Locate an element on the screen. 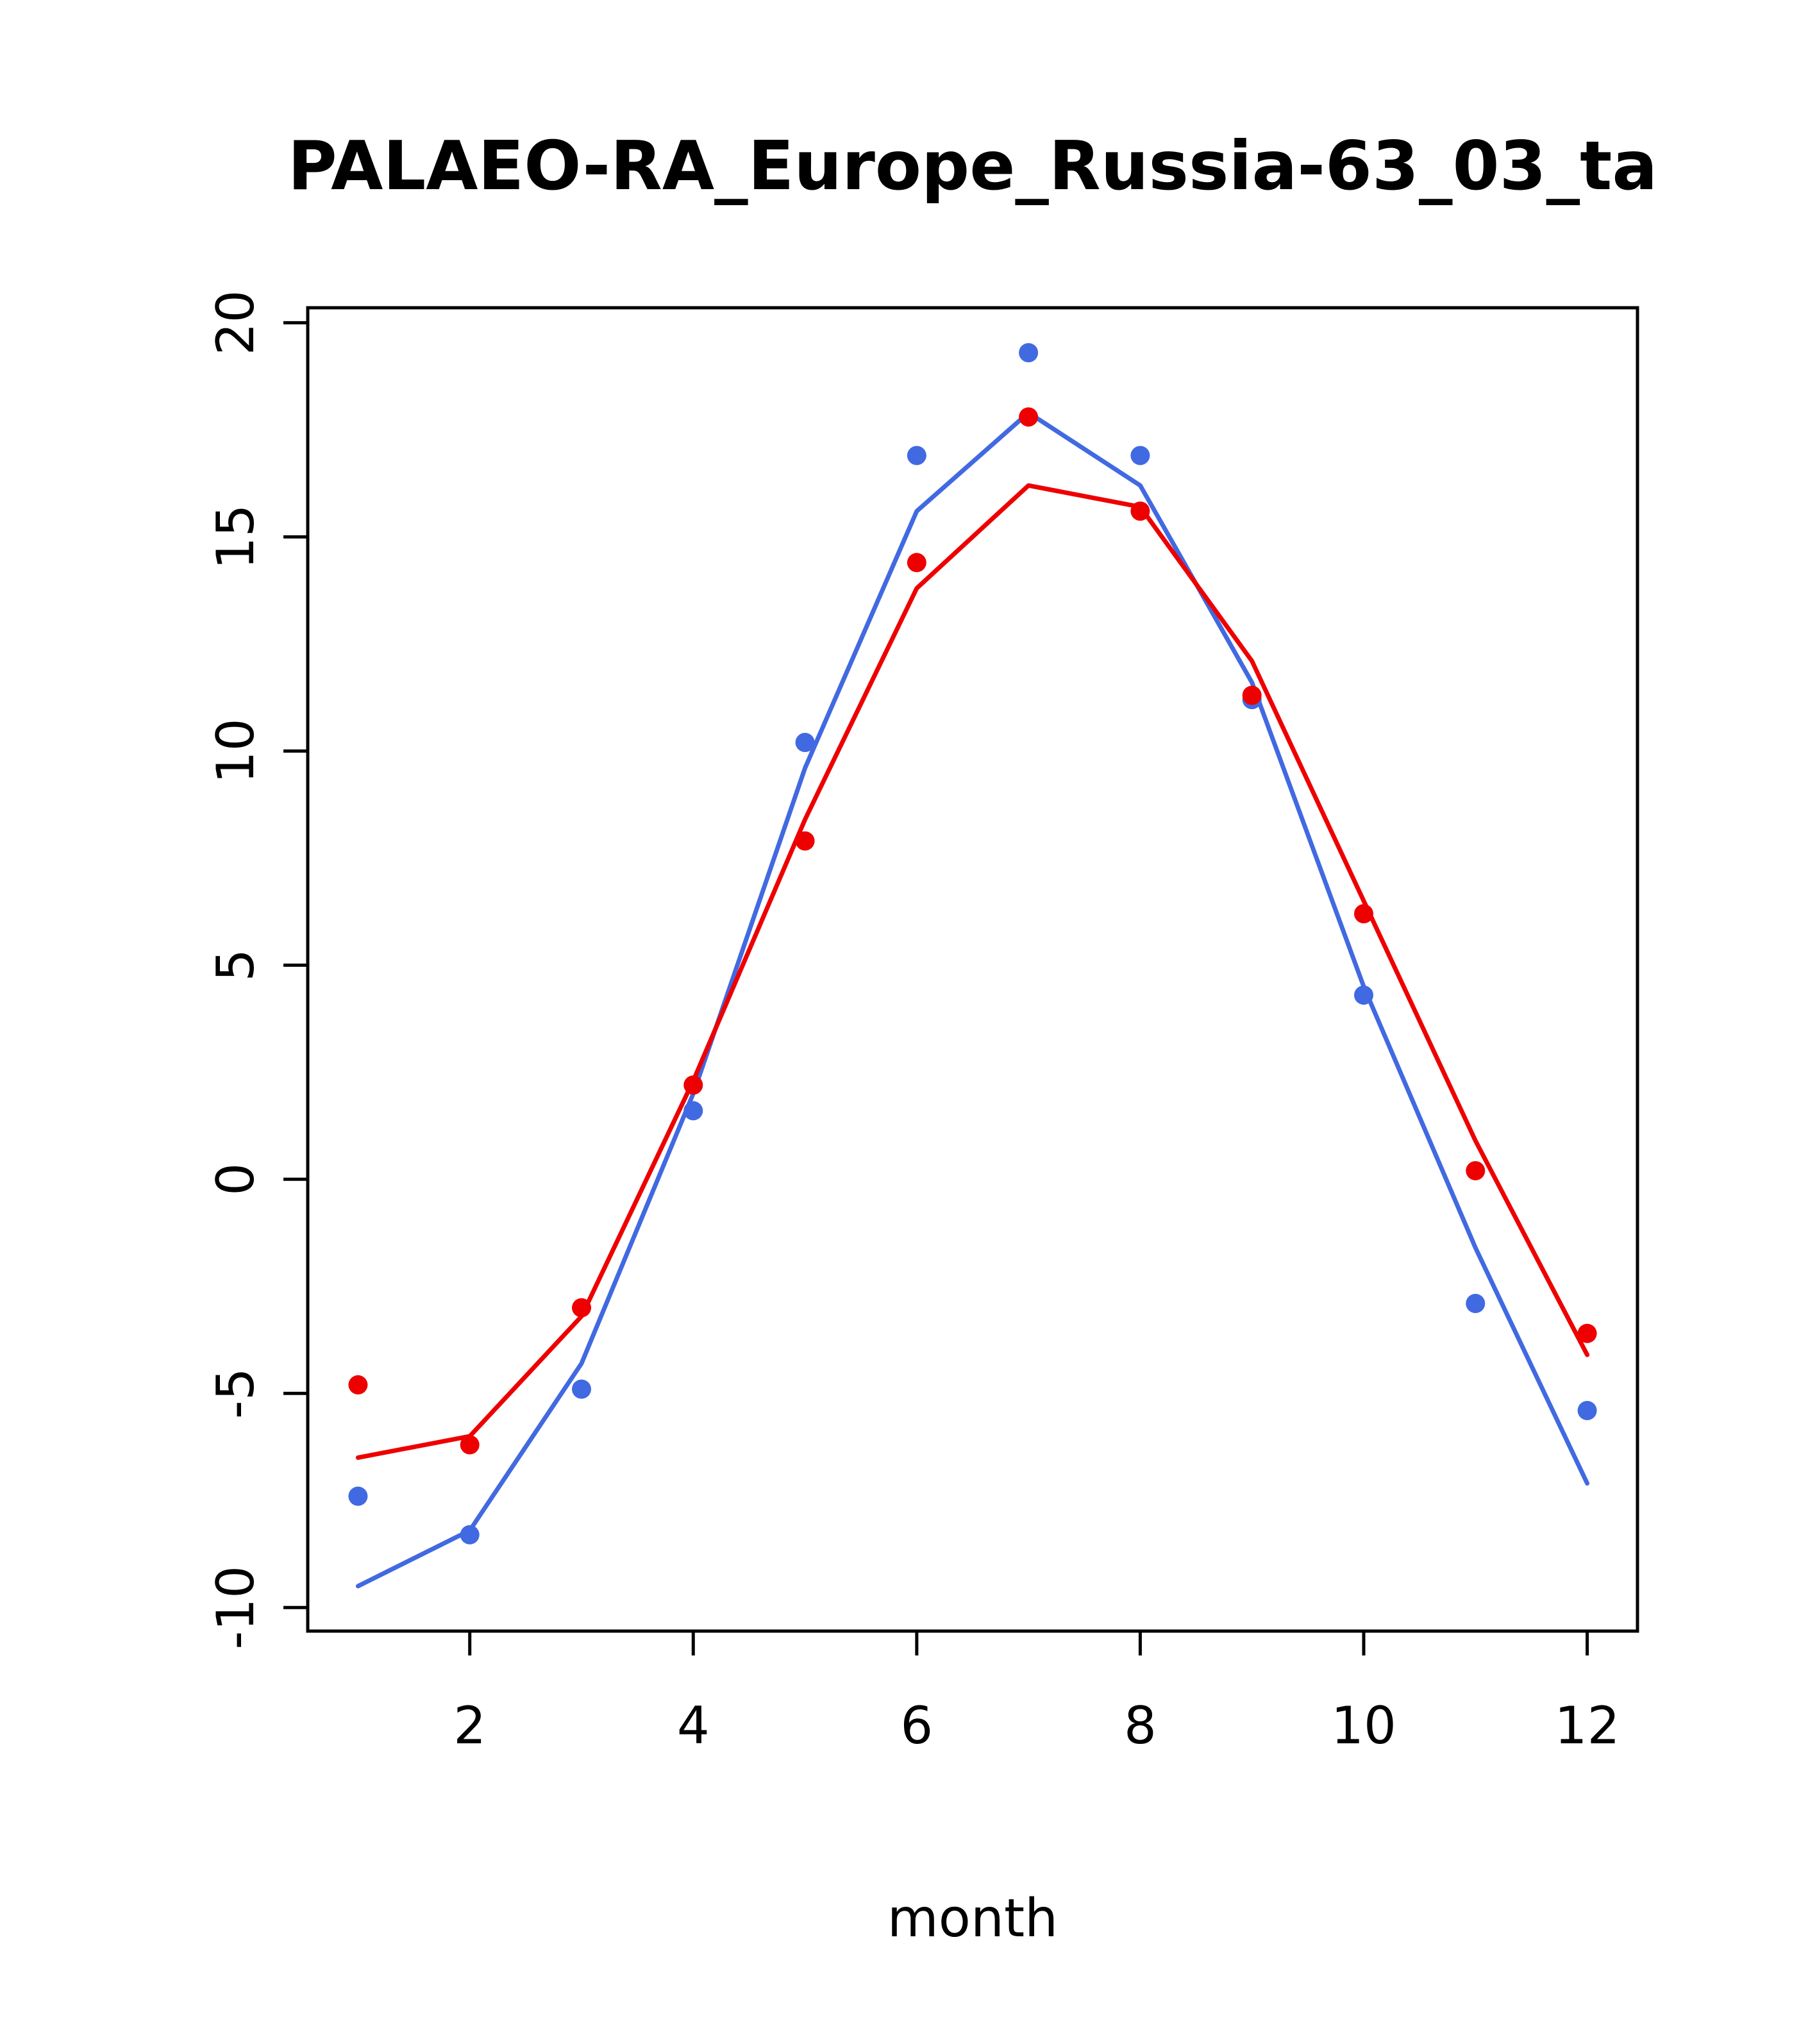 This screenshot has height=2044, width=1817. chart-title: PALAEO-RA_Europe_Russia-63_03_ta is located at coordinates (972, 166).